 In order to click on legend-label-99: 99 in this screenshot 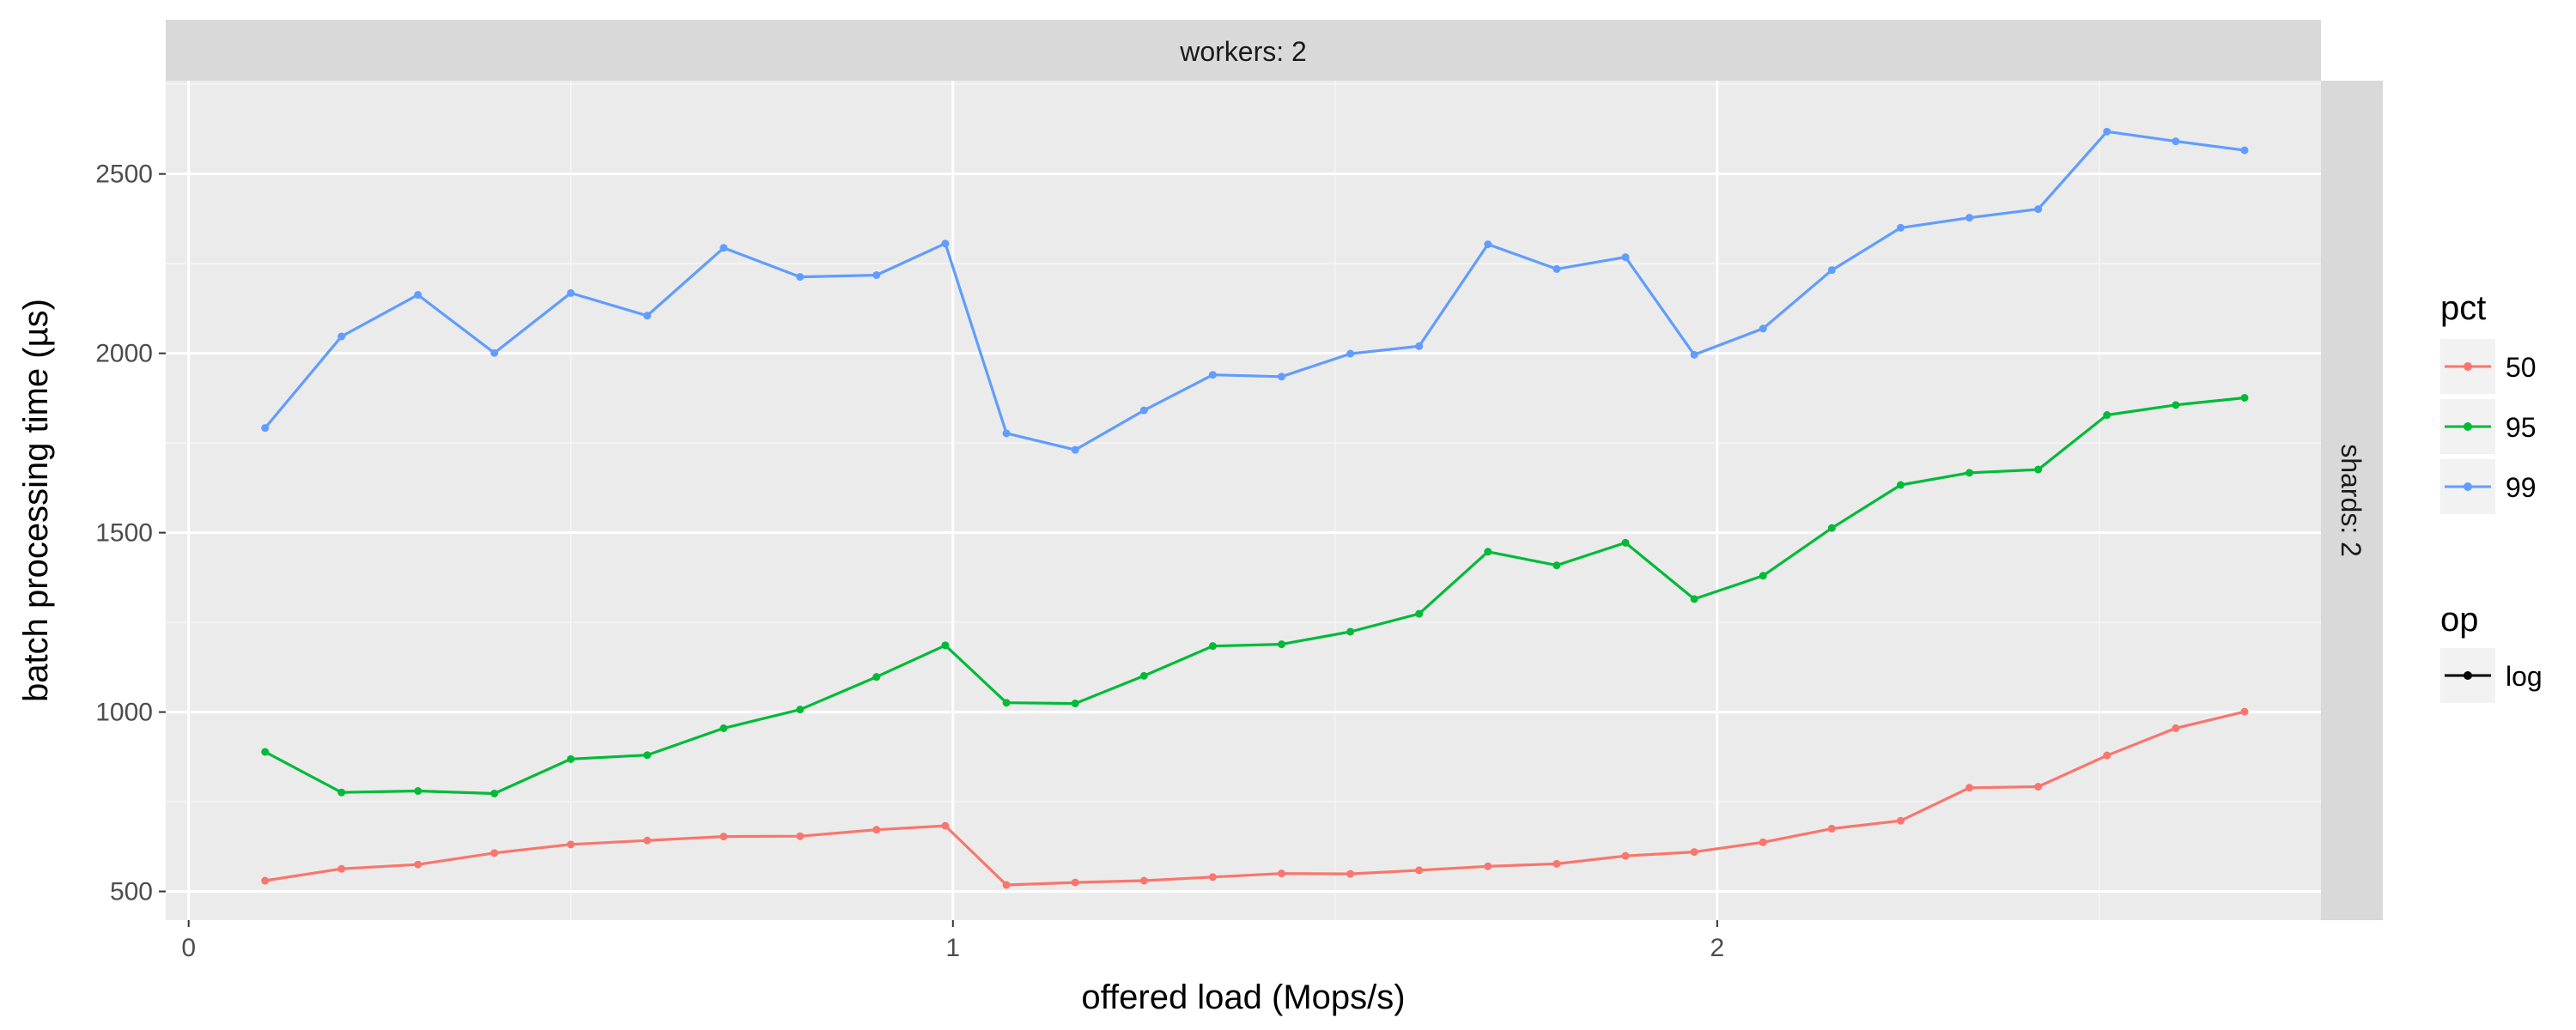, I will do `click(2522, 487)`.